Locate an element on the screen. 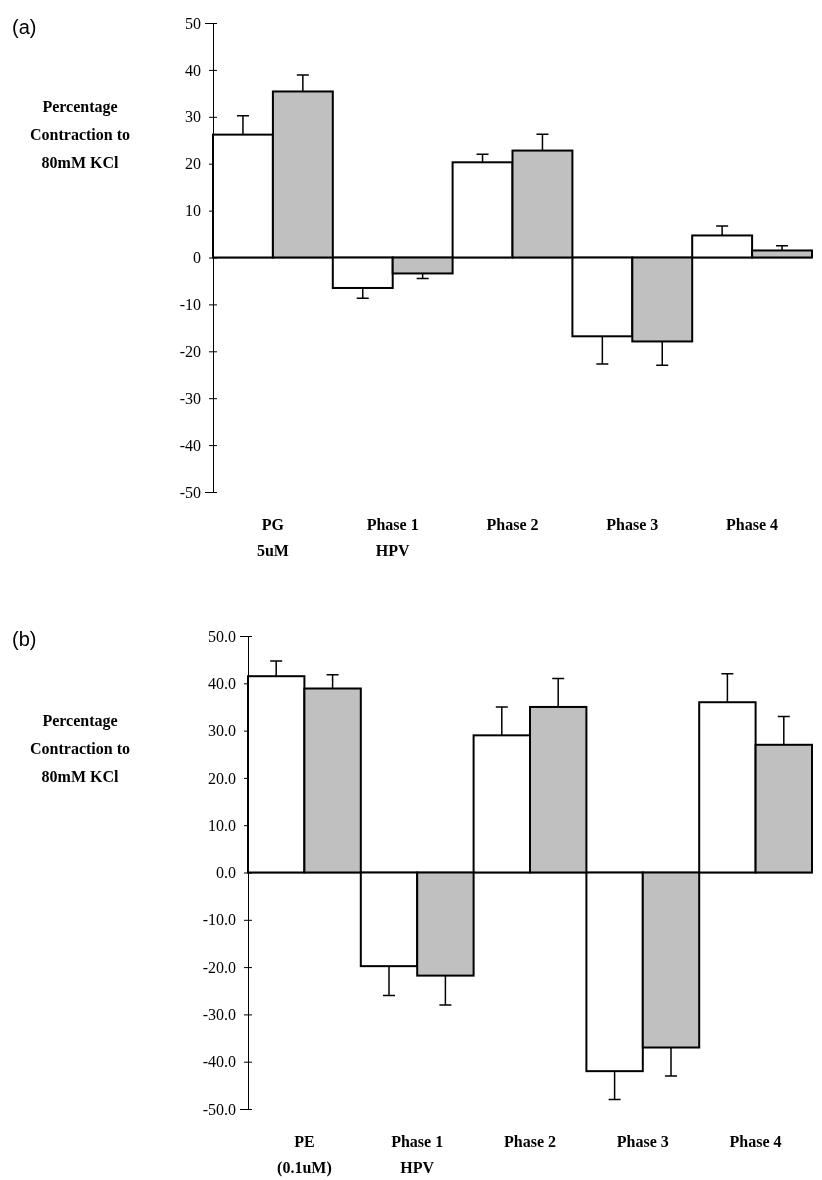 The height and width of the screenshot is (1180, 822). y-tick-label: 30.0 is located at coordinates (222, 731).